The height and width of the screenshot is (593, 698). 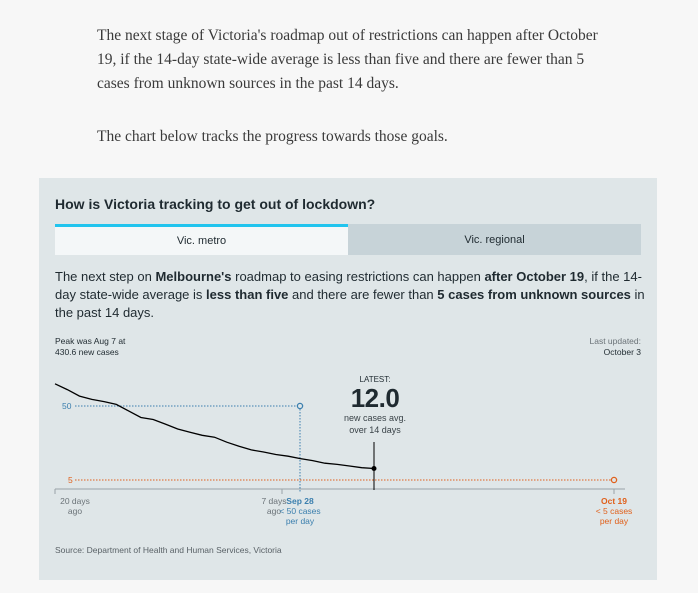 What do you see at coordinates (274, 501) in the screenshot?
I see `x-label-7-days-line1: 7 days` at bounding box center [274, 501].